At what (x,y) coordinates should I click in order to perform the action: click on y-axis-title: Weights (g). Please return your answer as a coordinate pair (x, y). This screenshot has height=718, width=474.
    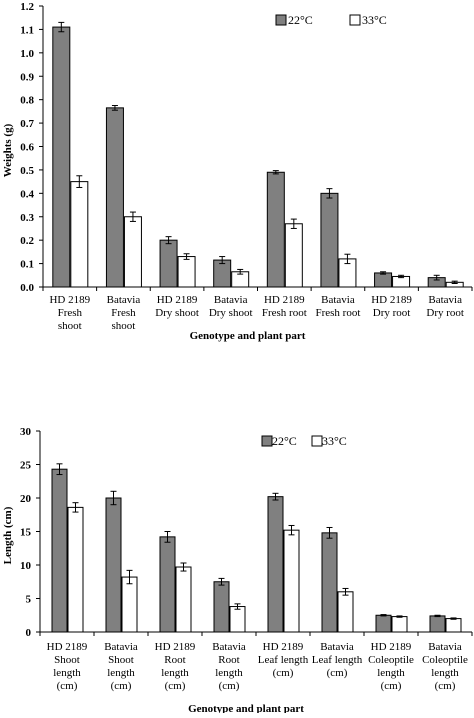
    Looking at the image, I should click on (8, 150).